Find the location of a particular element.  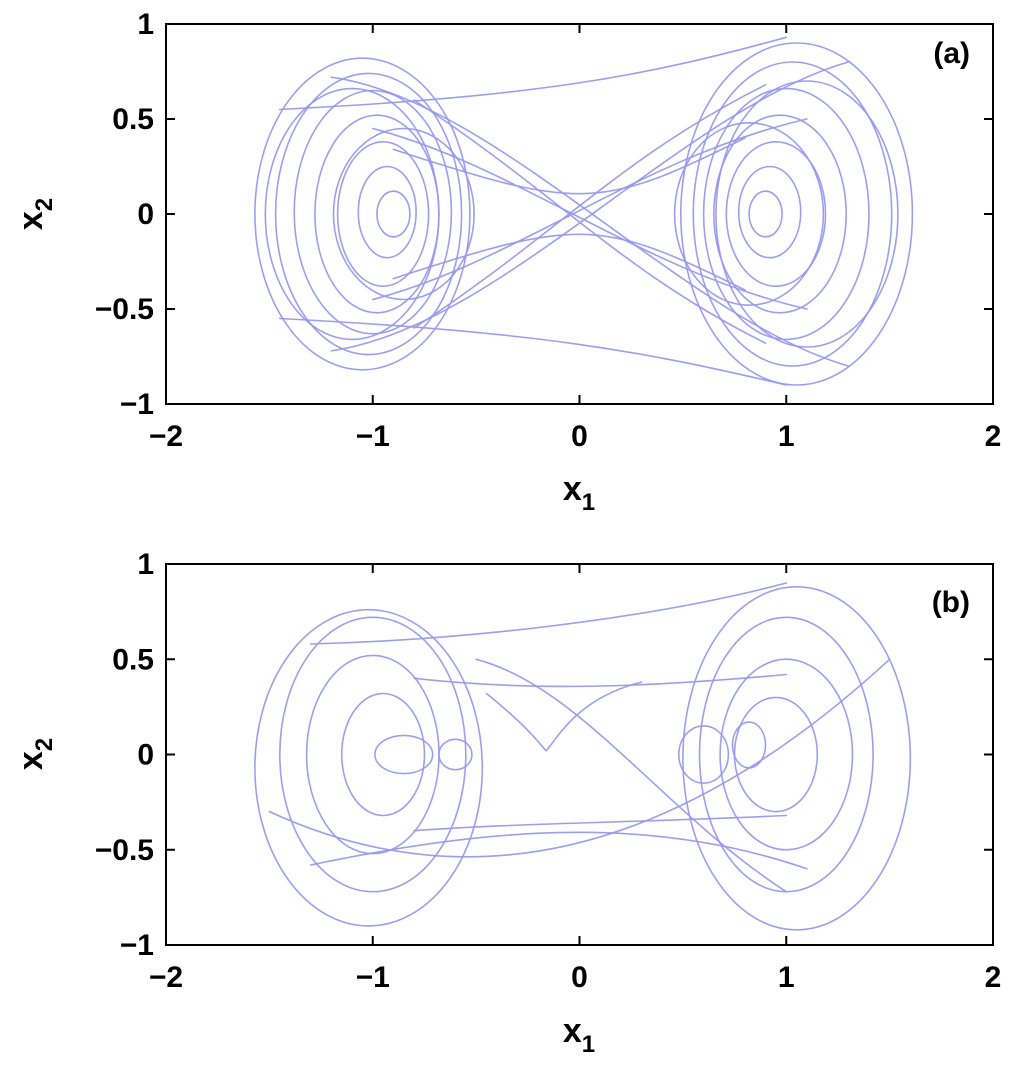

y-axis-label-a: x2 is located at coordinates (35, 214).